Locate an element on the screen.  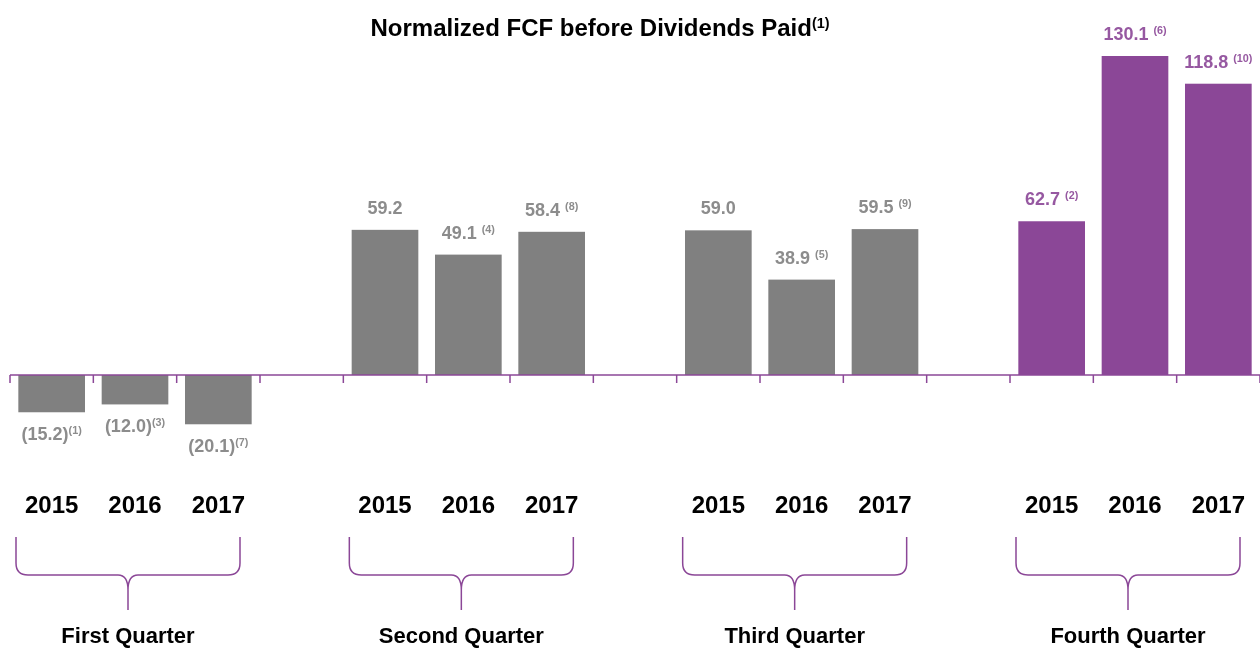
data-label: 59.5 $^{(9)}$ is located at coordinates (885, 207).